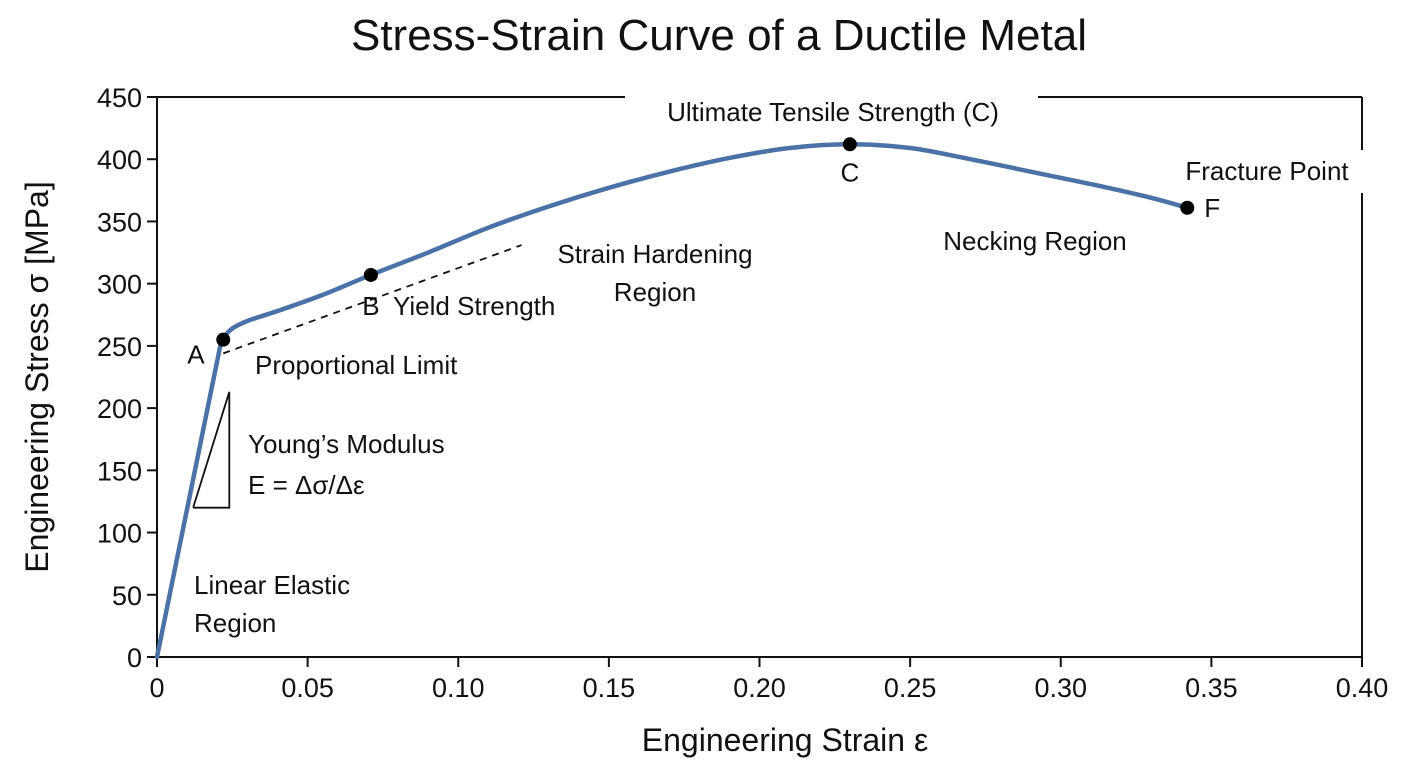  I want to click on y-tick-label: 400, so click(119, 160).